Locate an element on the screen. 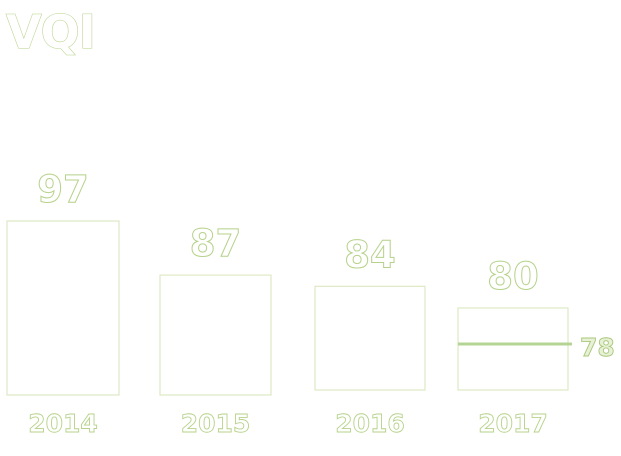 The height and width of the screenshot is (456, 621). bar-2014 is located at coordinates (63, 308).